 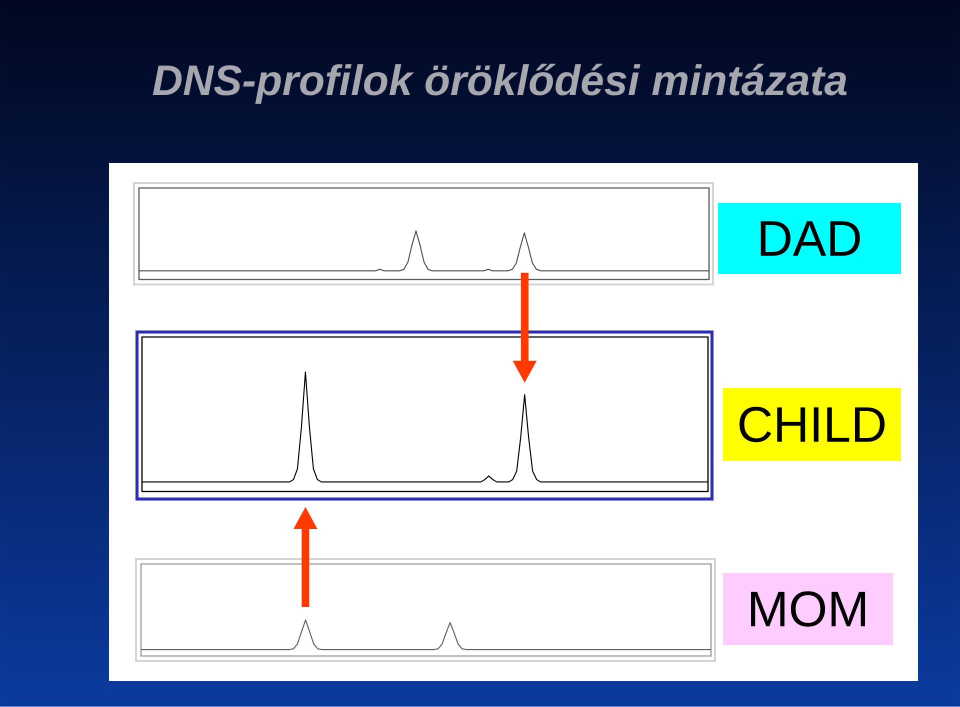 I want to click on series-label: DAD, so click(x=810, y=238).